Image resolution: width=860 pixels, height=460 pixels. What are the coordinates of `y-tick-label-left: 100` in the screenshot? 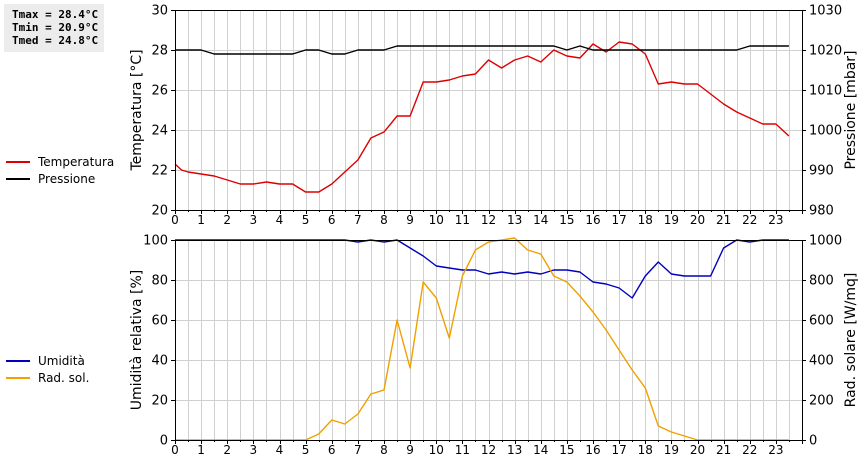 It's located at (155, 241).